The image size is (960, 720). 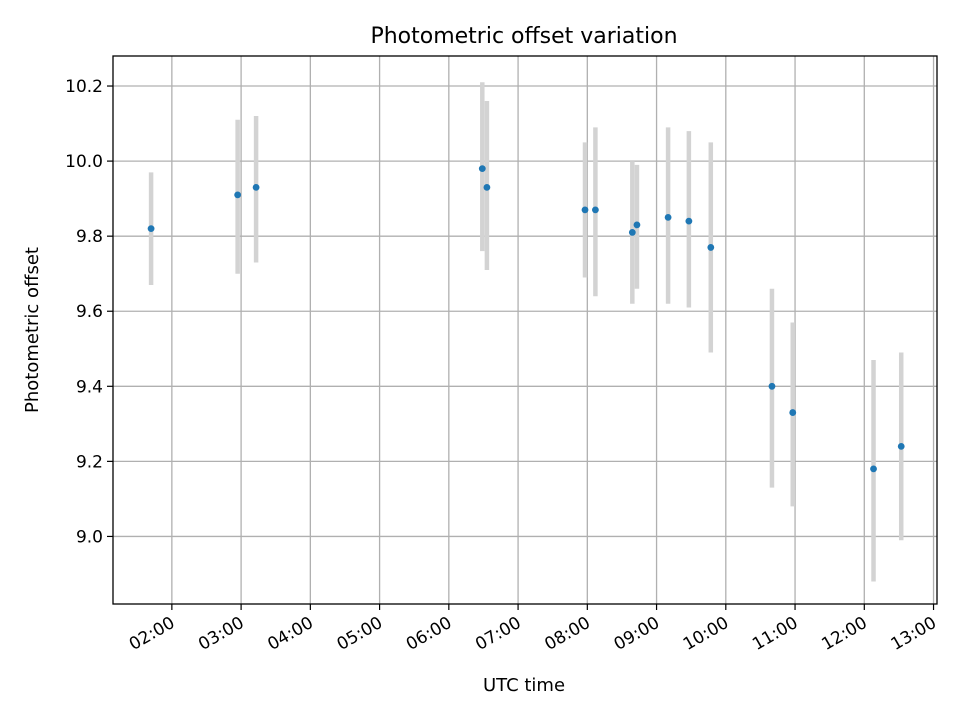 What do you see at coordinates (637, 634) in the screenshot?
I see `x-tick-label: 09:00` at bounding box center [637, 634].